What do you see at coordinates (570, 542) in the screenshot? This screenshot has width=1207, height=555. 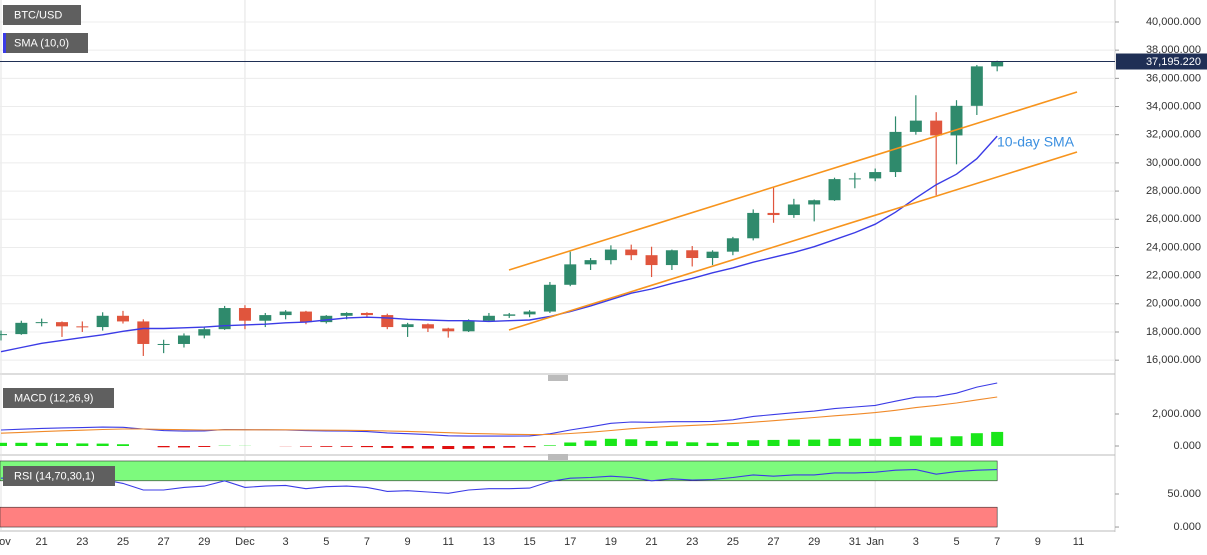 I see `x-tick-label: 17` at bounding box center [570, 542].